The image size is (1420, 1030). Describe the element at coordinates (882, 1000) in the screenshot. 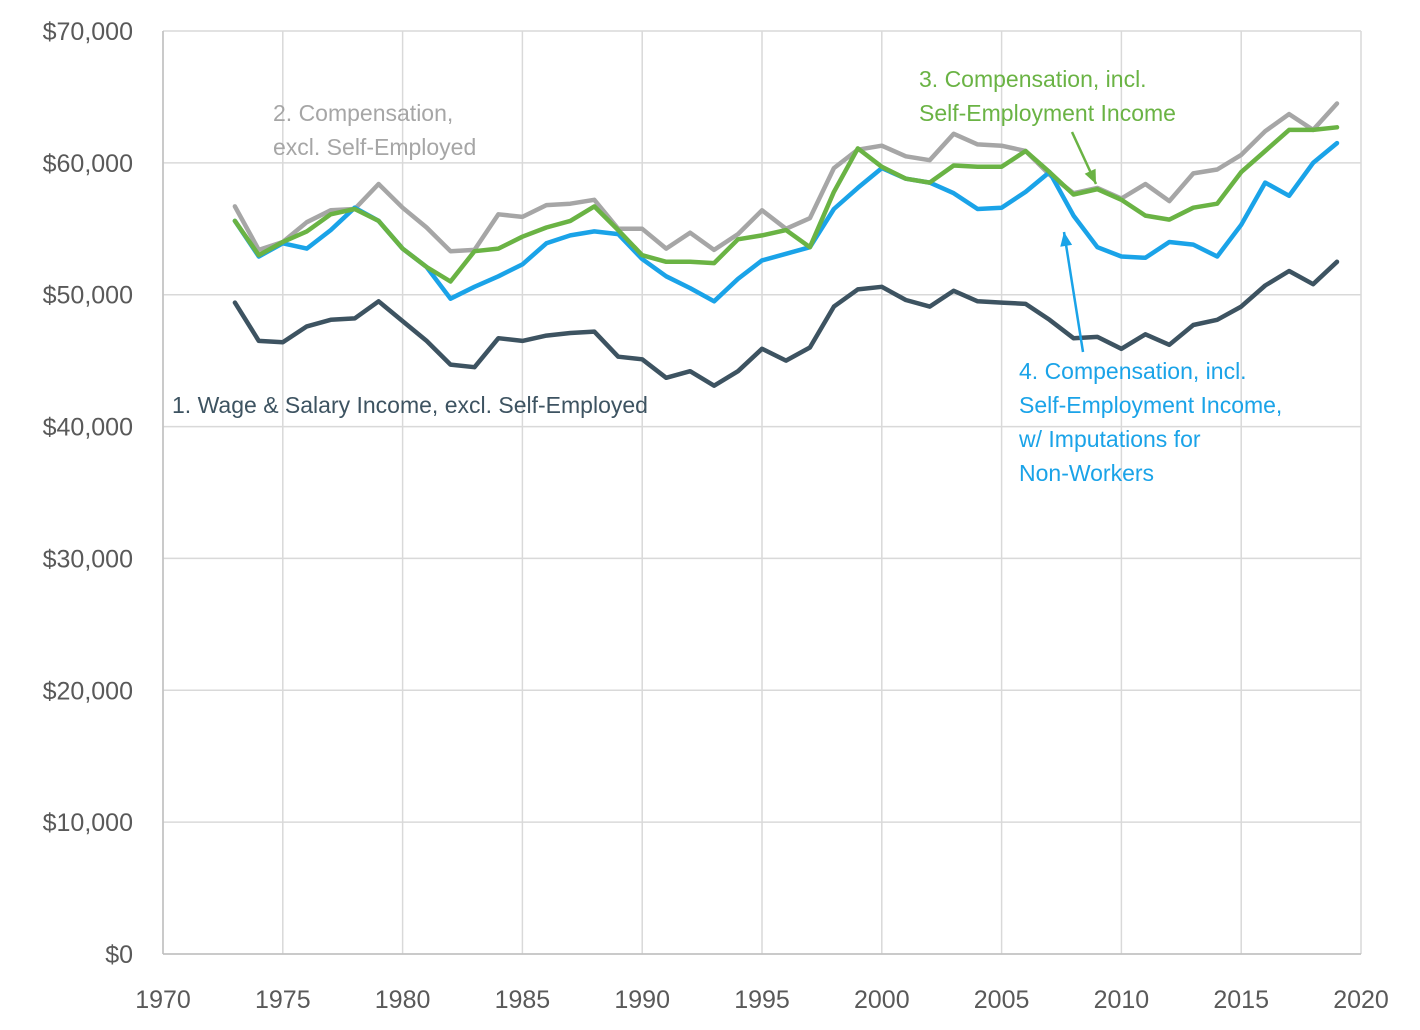

I see `x-tick-label: 2000` at that location.